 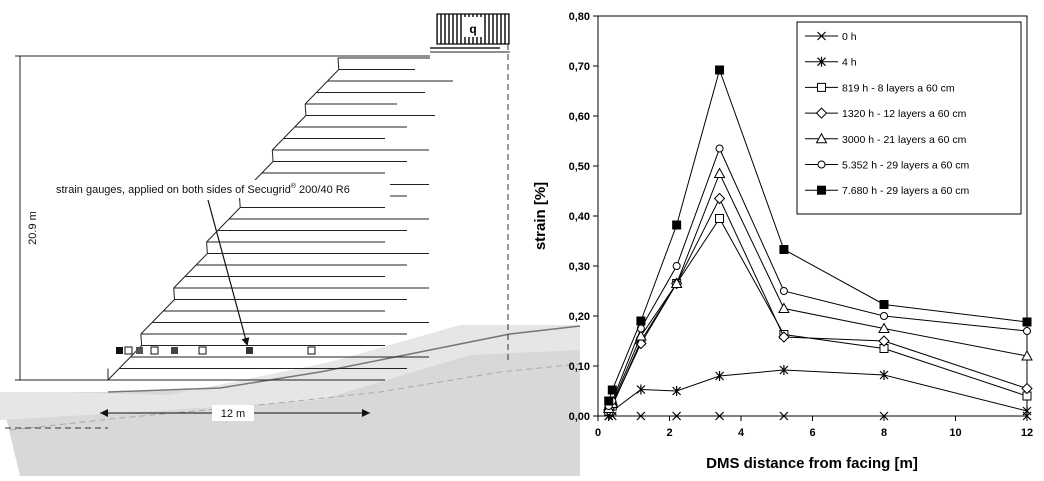 I want to click on legend-entry: 0 h, so click(x=831, y=37).